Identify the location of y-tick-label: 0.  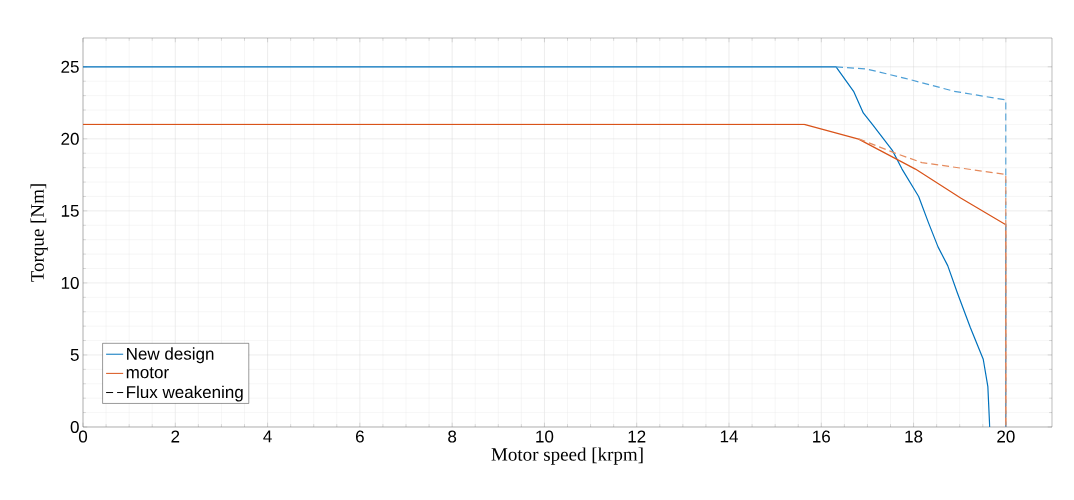
(74, 427).